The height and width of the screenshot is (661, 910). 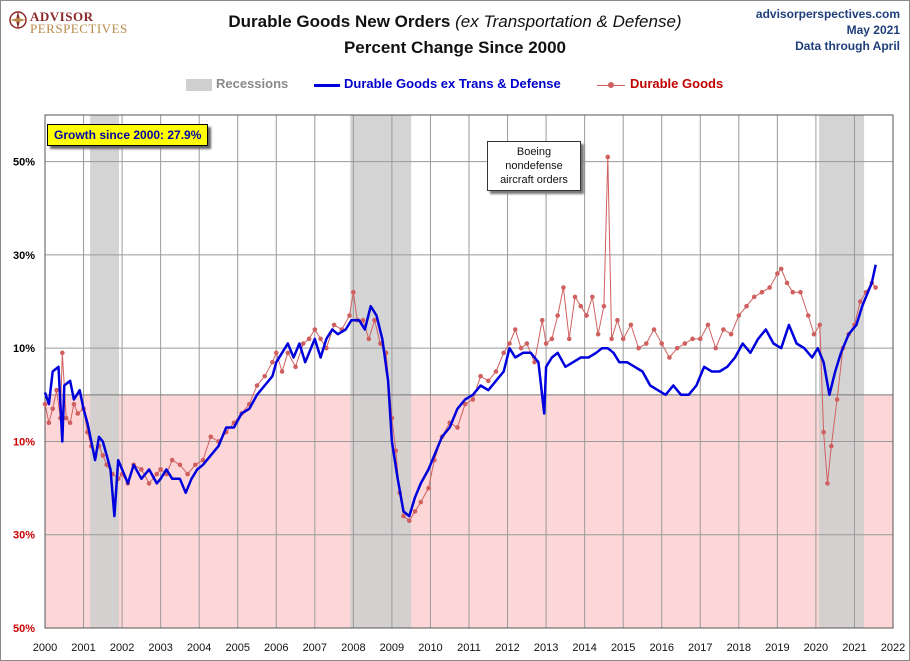 I want to click on source-site: advisorperspectives.com, so click(x=827, y=14).